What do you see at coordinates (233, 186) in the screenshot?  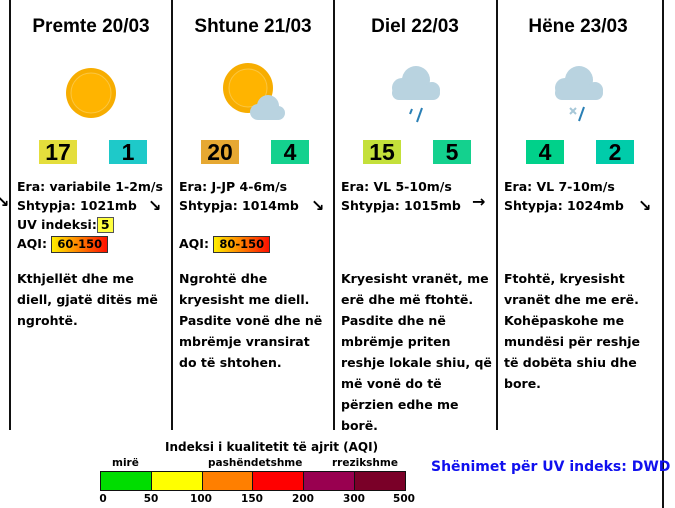 I see `wind: Era: J-JP 4-6m/s` at bounding box center [233, 186].